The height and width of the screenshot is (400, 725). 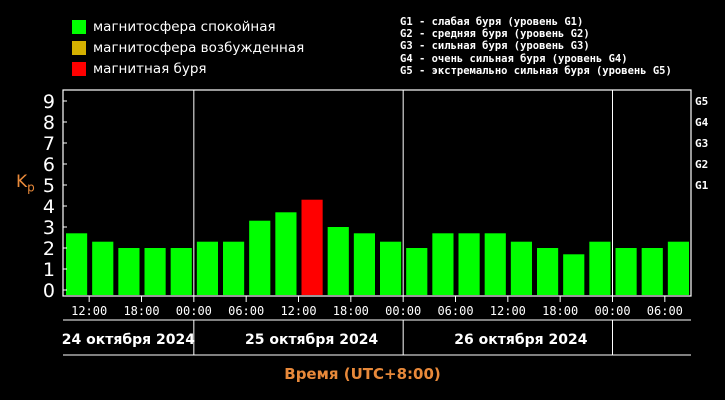 What do you see at coordinates (362, 374) in the screenshot?
I see `x-axis-label: Время (UTC+8:00)` at bounding box center [362, 374].